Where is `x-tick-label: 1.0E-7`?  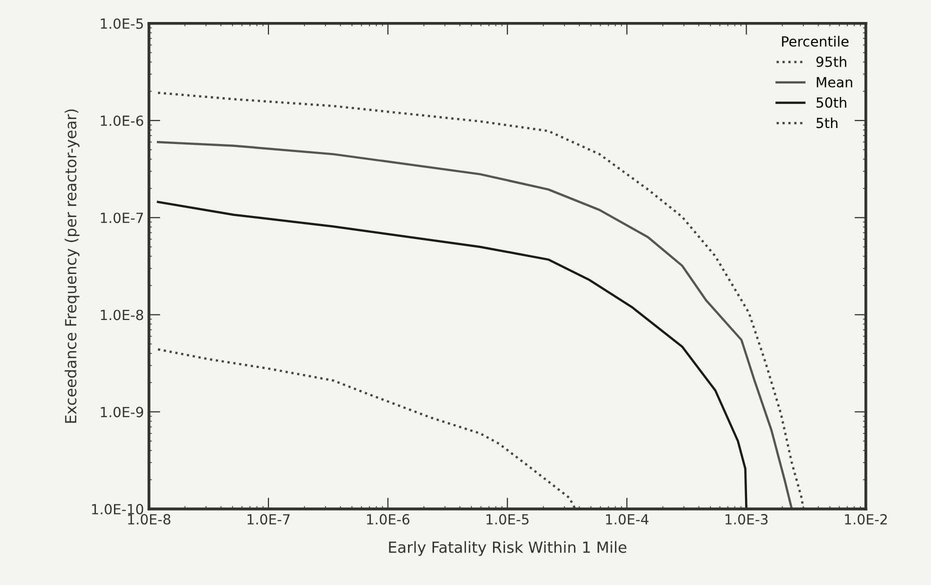 x-tick-label: 1.0E-7 is located at coordinates (269, 519).